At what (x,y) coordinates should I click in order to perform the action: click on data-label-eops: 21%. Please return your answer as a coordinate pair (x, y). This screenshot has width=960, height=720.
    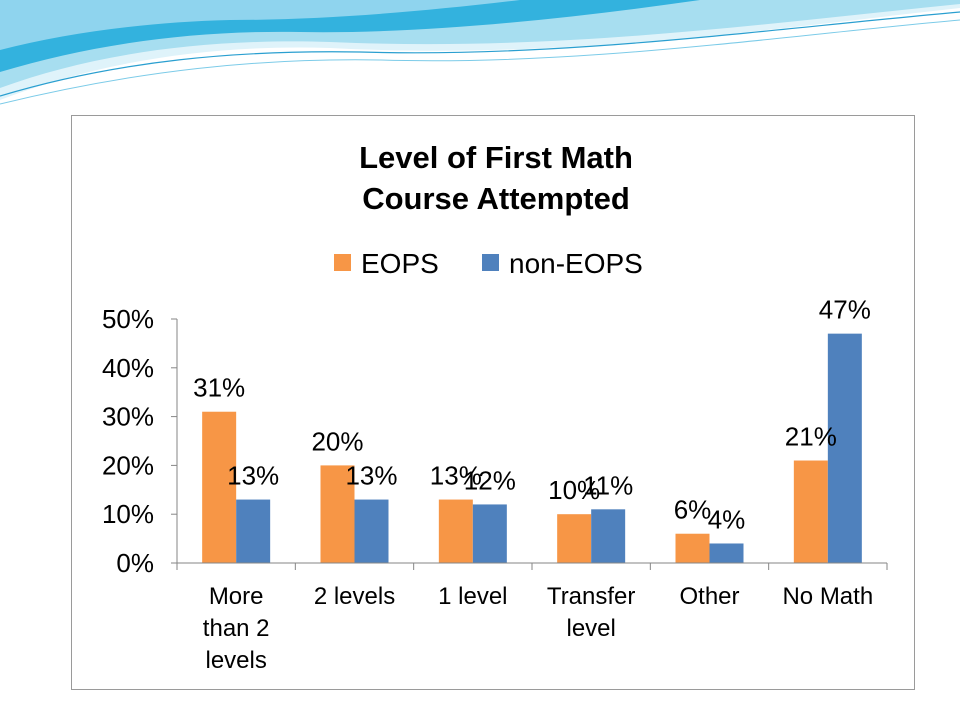
    Looking at the image, I should click on (811, 437).